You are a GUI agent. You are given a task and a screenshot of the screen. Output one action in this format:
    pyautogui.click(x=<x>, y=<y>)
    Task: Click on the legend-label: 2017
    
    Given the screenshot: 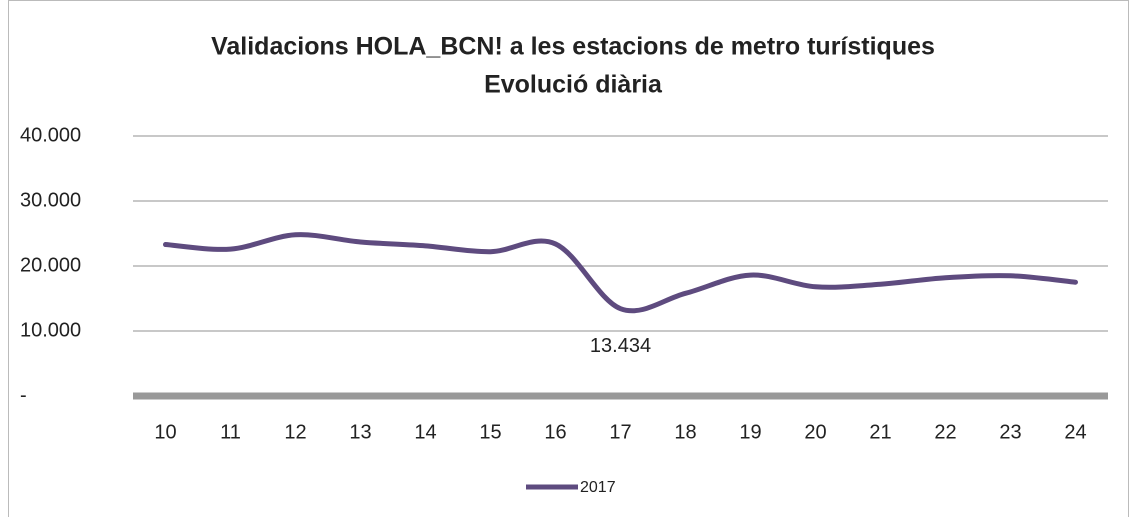 What is the action you would take?
    pyautogui.click(x=598, y=487)
    